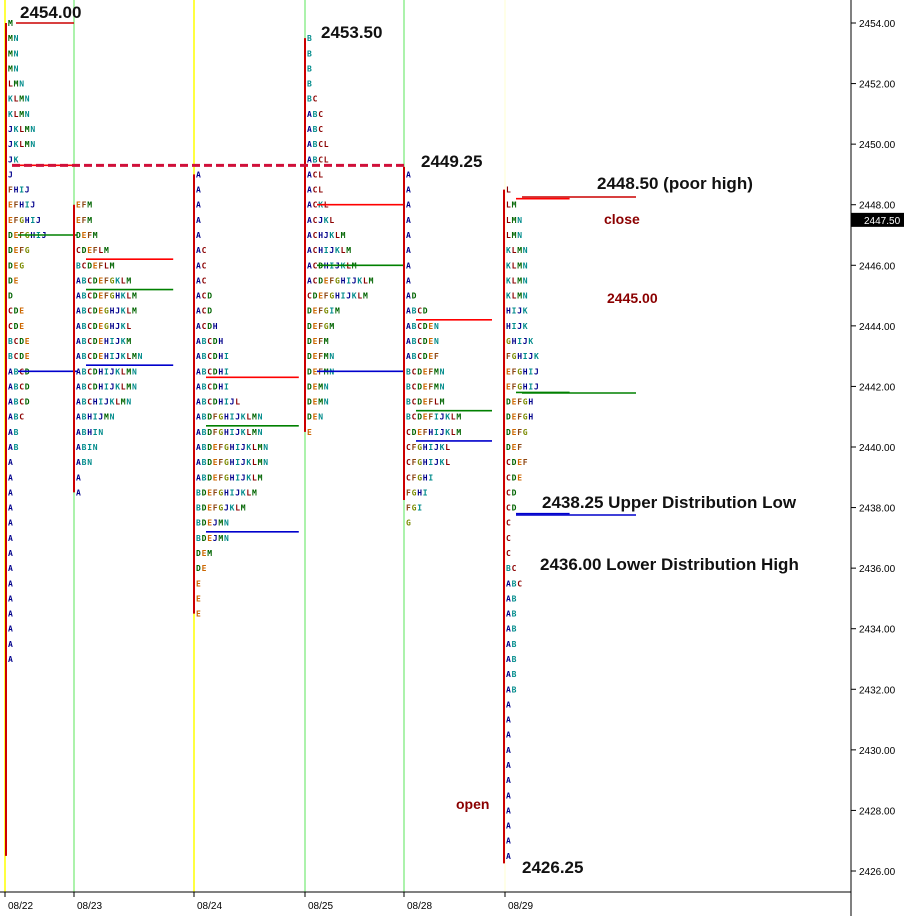 The image size is (904, 916). I want to click on y-tick-label: 2454.00, so click(877, 24).